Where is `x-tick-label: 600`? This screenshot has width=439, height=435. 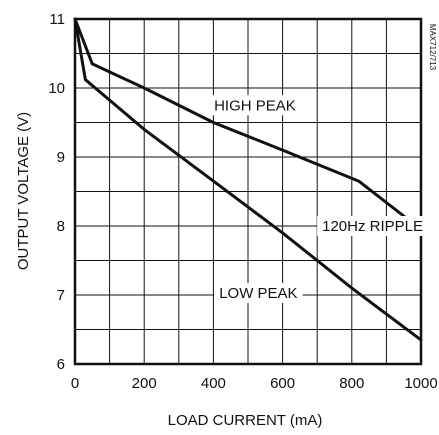
x-tick-label: 600 is located at coordinates (282, 383).